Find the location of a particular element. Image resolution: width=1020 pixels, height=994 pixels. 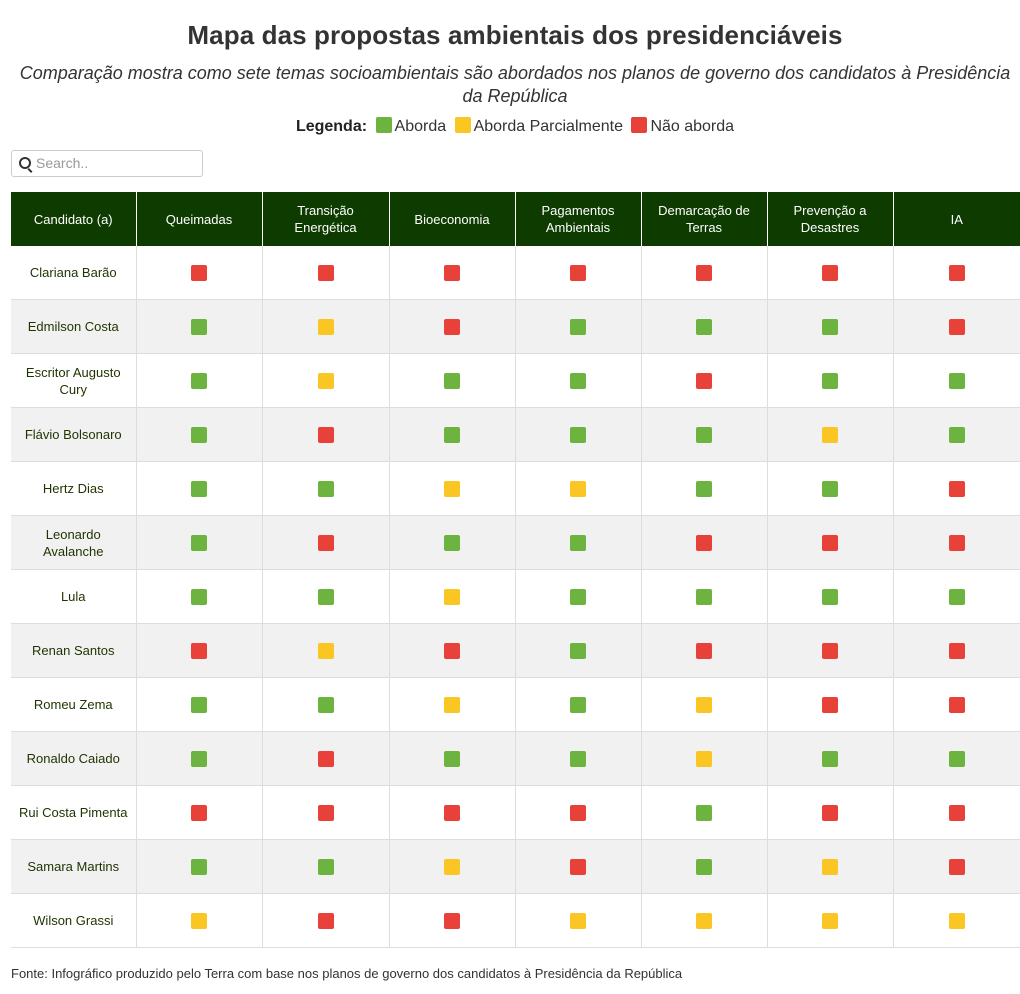

column-header-bioeconomia: Bioeconomia is located at coordinates (451, 219).